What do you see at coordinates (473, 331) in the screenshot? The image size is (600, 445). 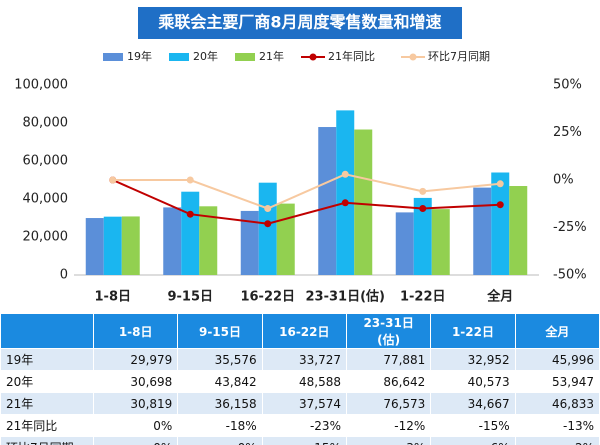 I see `header-cell: 1-22日` at bounding box center [473, 331].